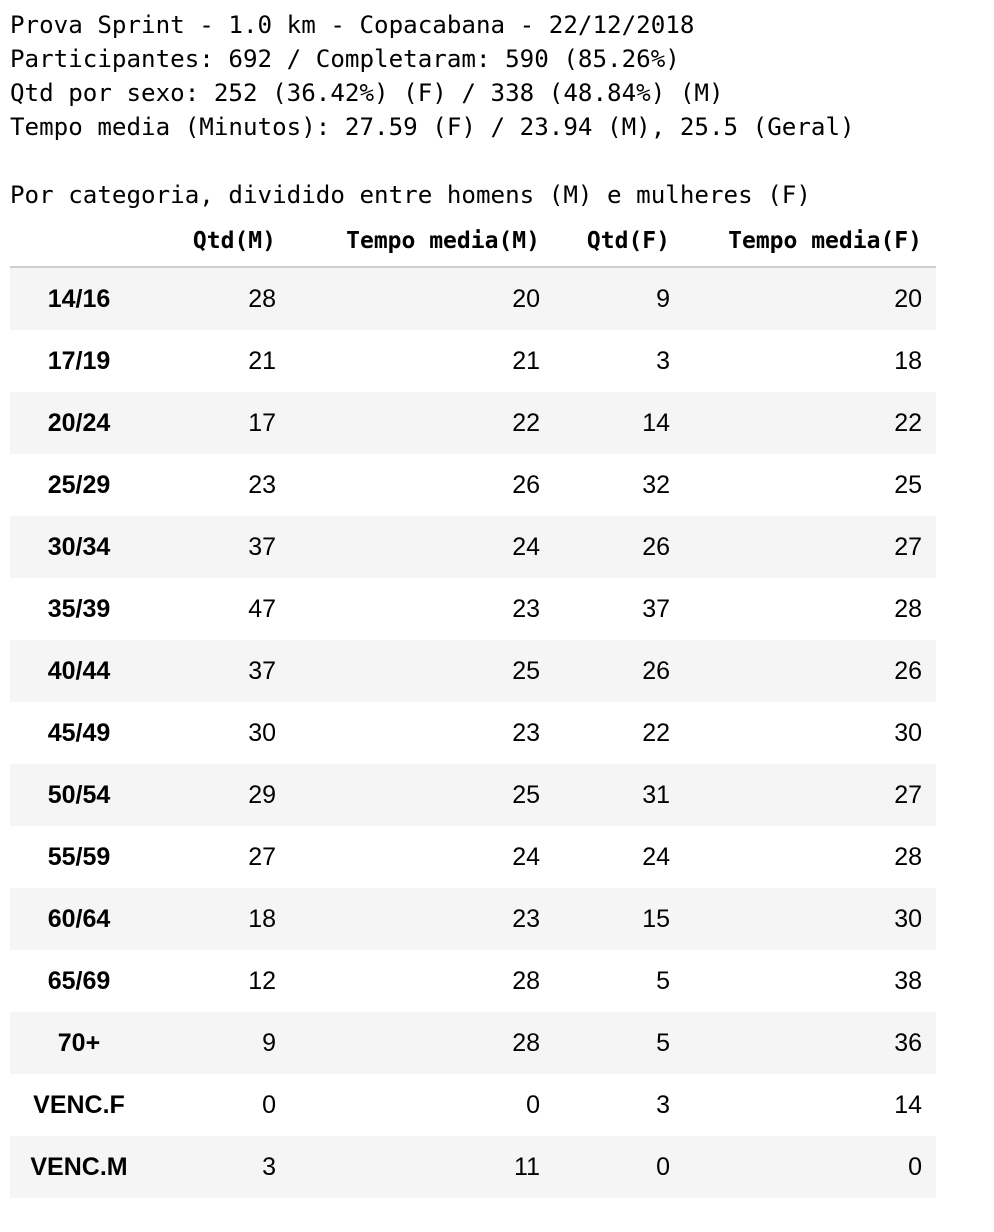  Describe the element at coordinates (473, 547) in the screenshot. I see `table-row: 30/34 37 24 26 27` at that location.